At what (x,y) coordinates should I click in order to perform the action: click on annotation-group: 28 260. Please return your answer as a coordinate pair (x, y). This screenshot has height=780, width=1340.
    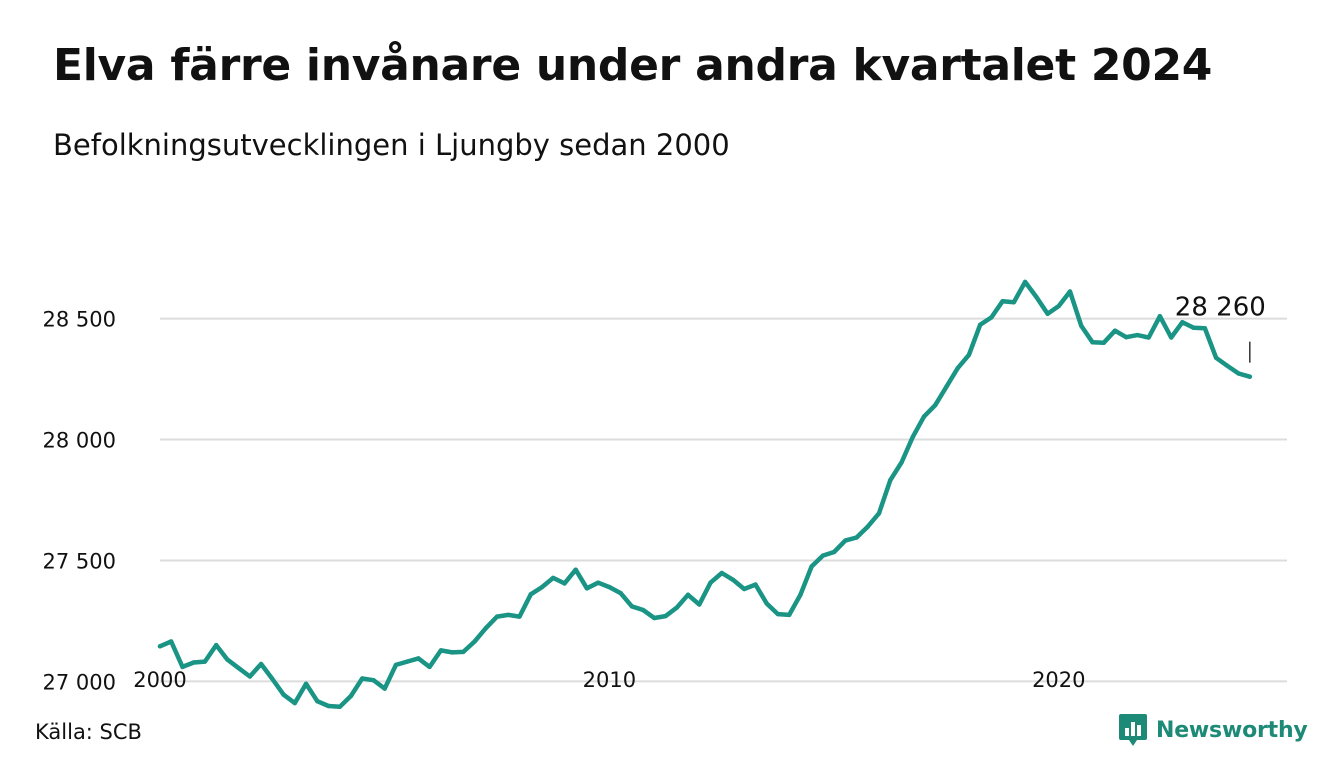
    Looking at the image, I should click on (1220, 328).